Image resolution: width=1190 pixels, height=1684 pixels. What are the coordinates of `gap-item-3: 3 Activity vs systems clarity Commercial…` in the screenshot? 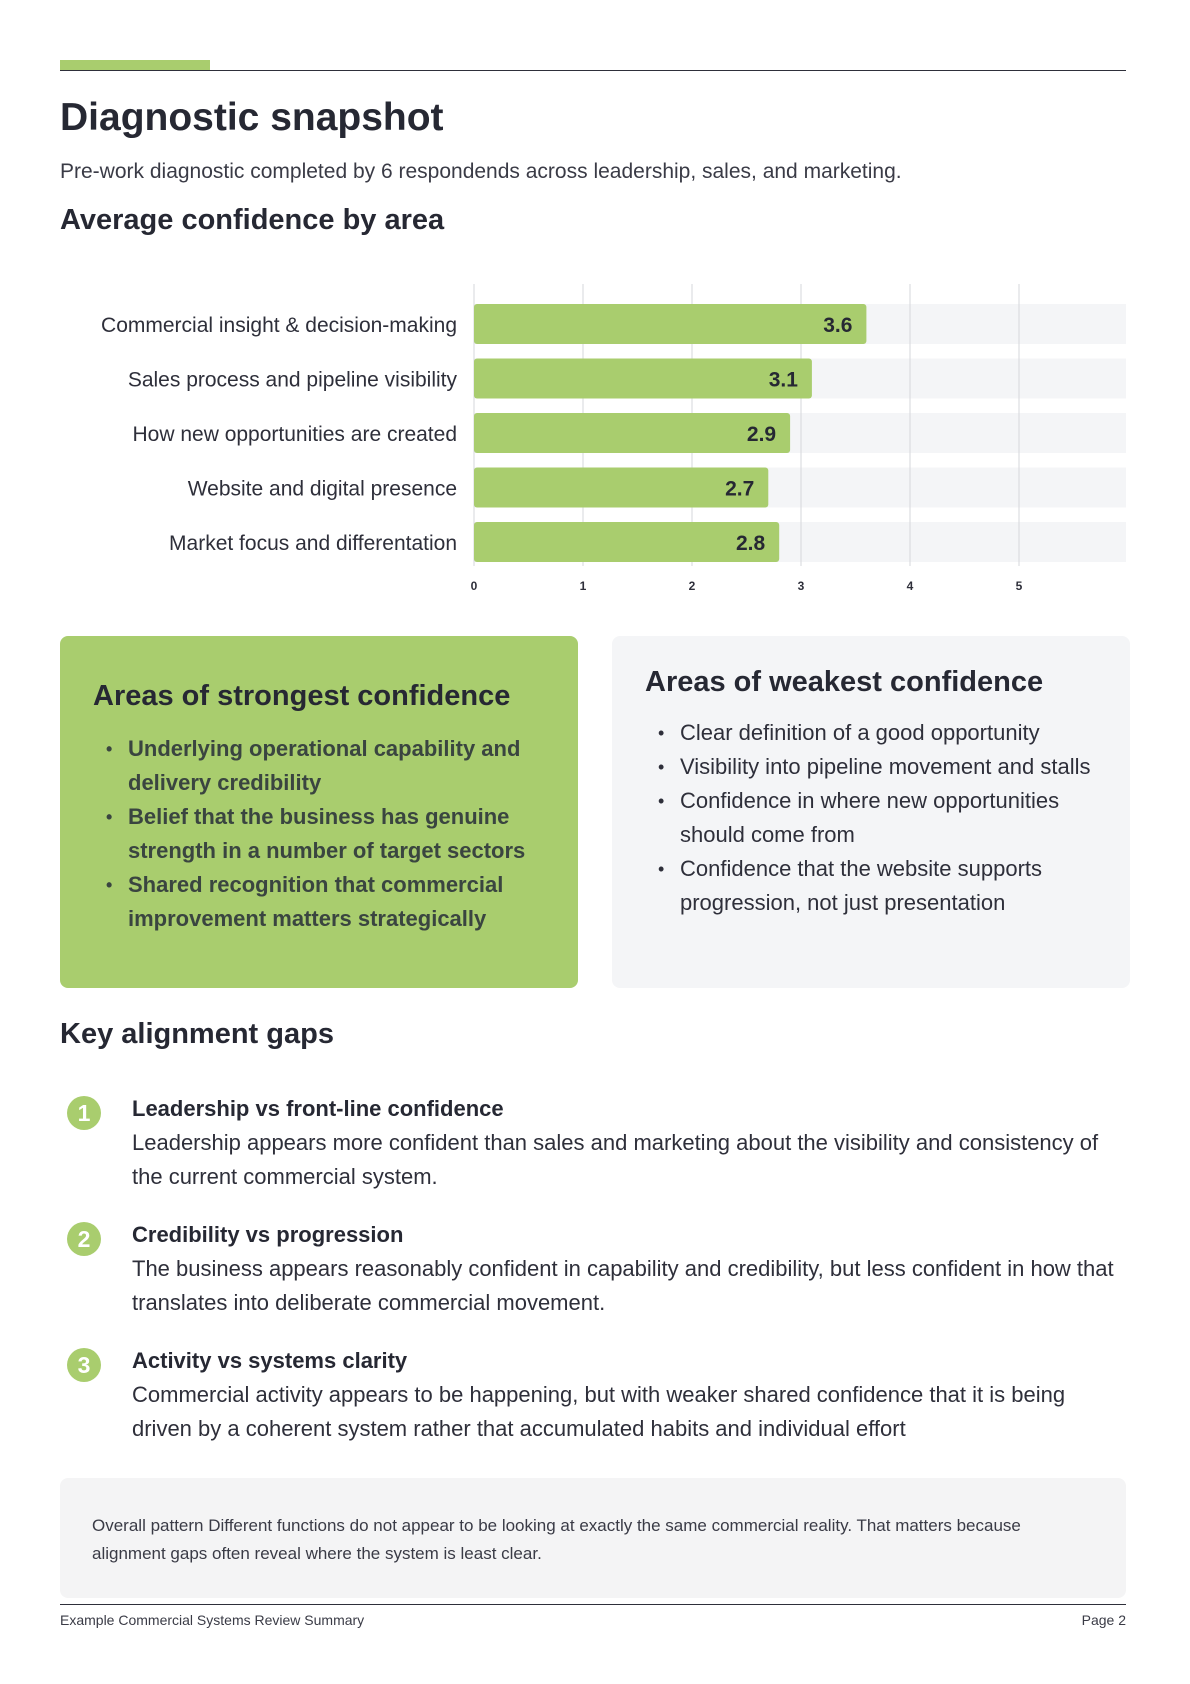 It's located at (595, 1399).